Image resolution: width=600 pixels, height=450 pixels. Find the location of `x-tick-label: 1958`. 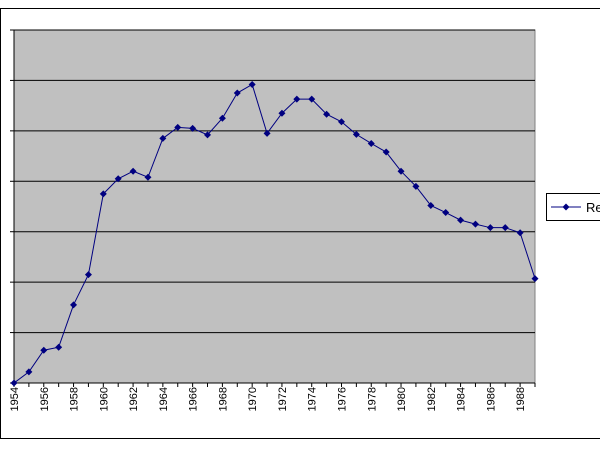

x-tick-label: 1958 is located at coordinates (75, 399).